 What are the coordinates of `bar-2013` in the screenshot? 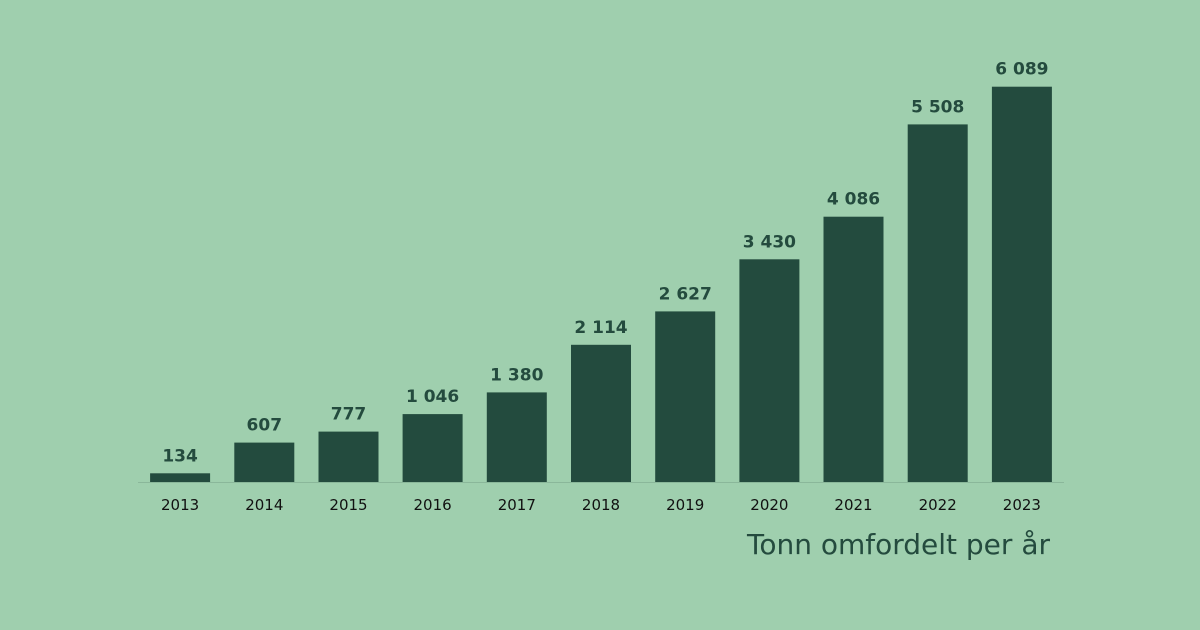 It's located at (180, 477).